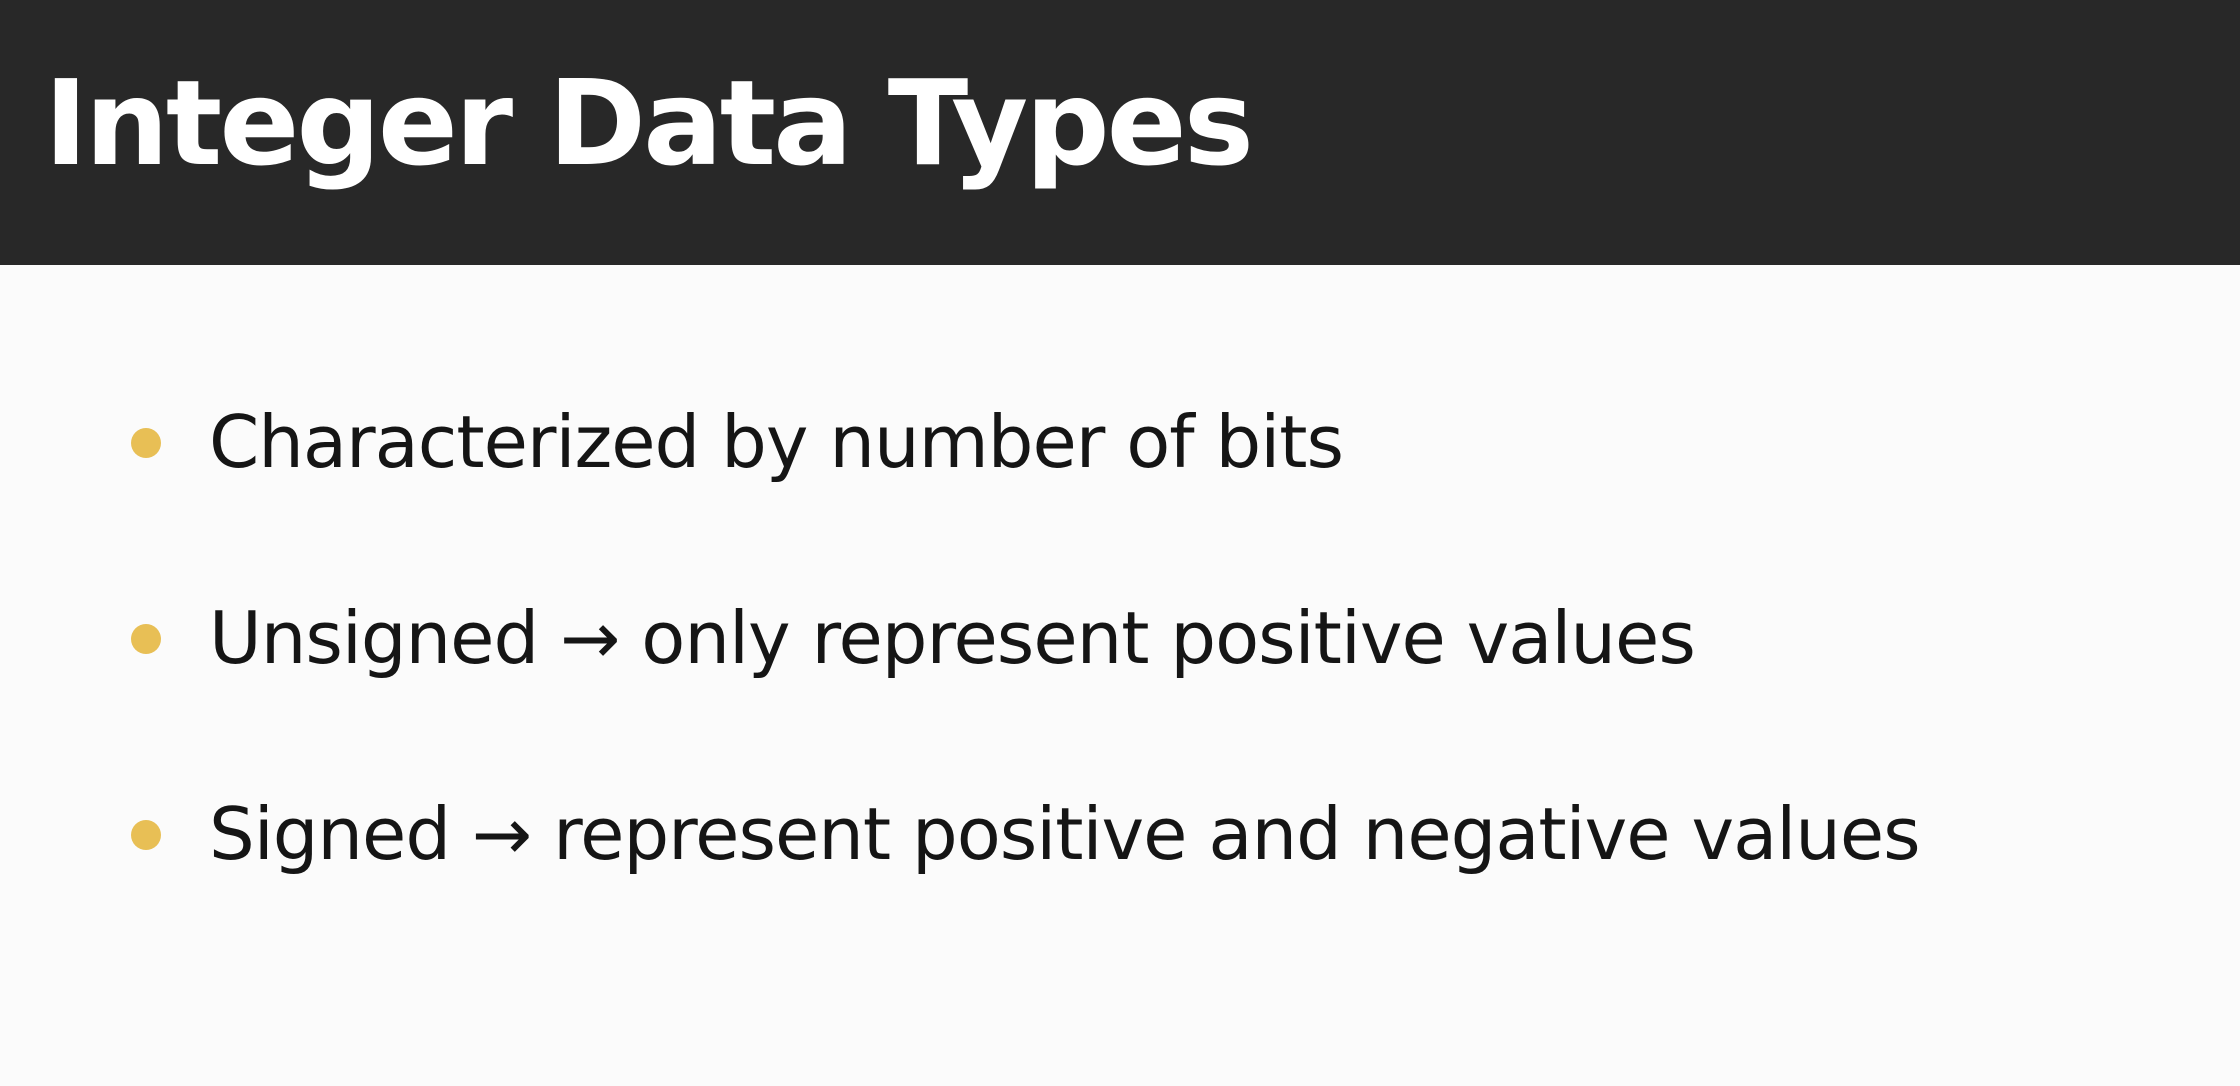 This screenshot has height=1086, width=2240. I want to click on bullet-item-number-of-bits: Characterized by number of bits, so click(1120, 442).